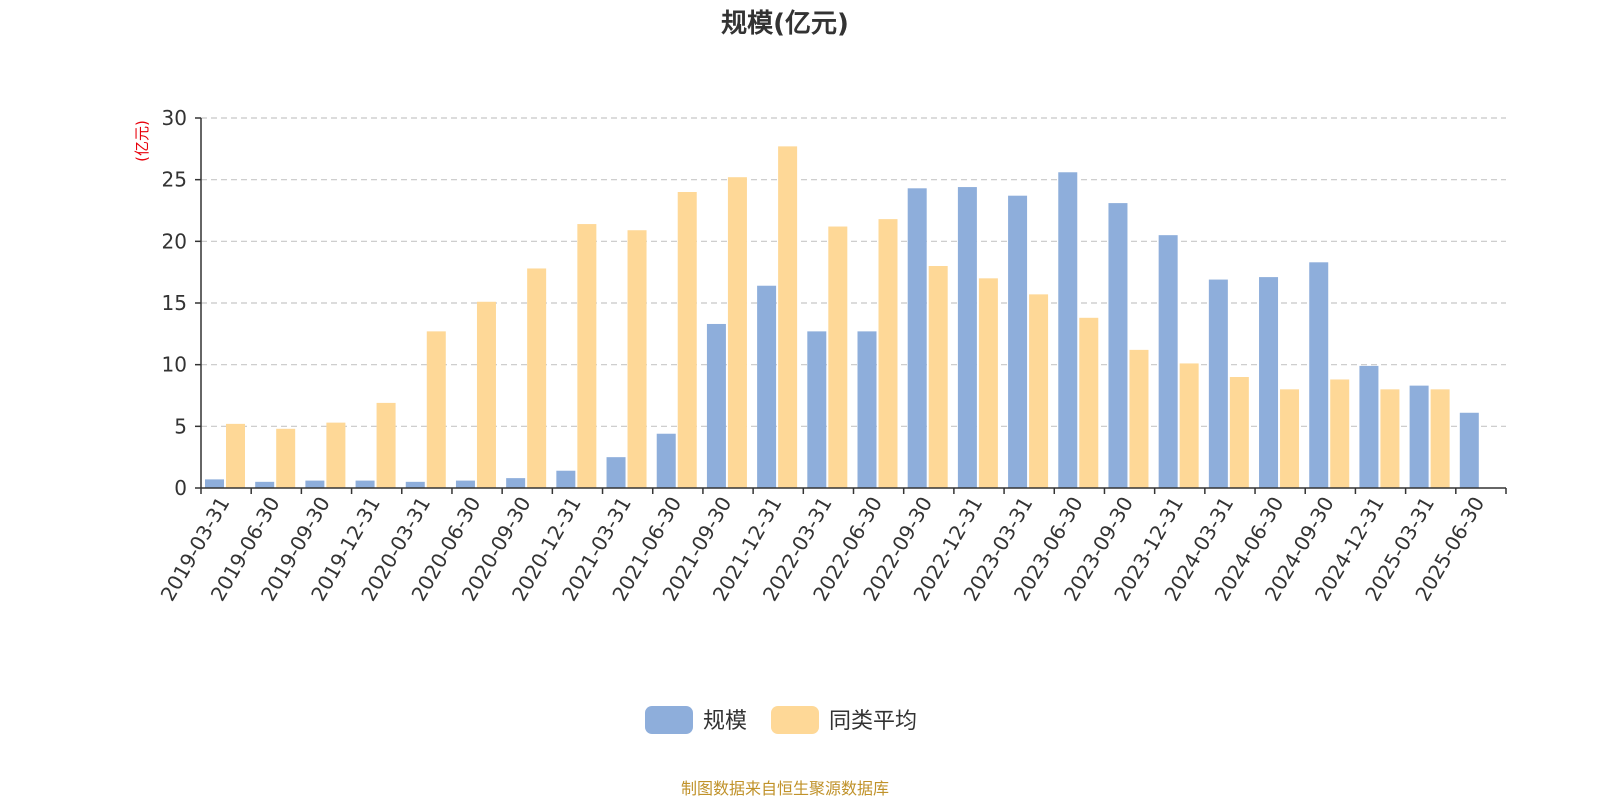 Image resolution: width=1600 pixels, height=800 pixels. I want to click on y-tick-label: 0, so click(180, 488).